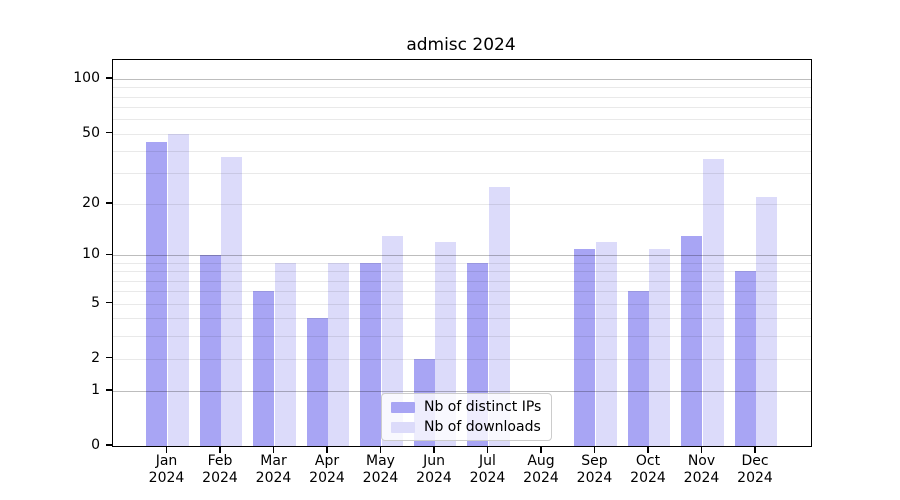  What do you see at coordinates (166, 449) in the screenshot?
I see `x-tick-jan` at bounding box center [166, 449].